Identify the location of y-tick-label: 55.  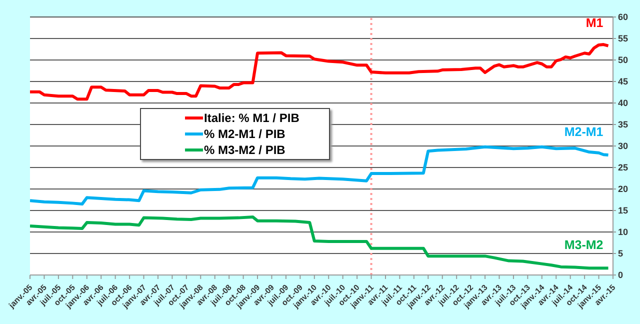
(623, 39).